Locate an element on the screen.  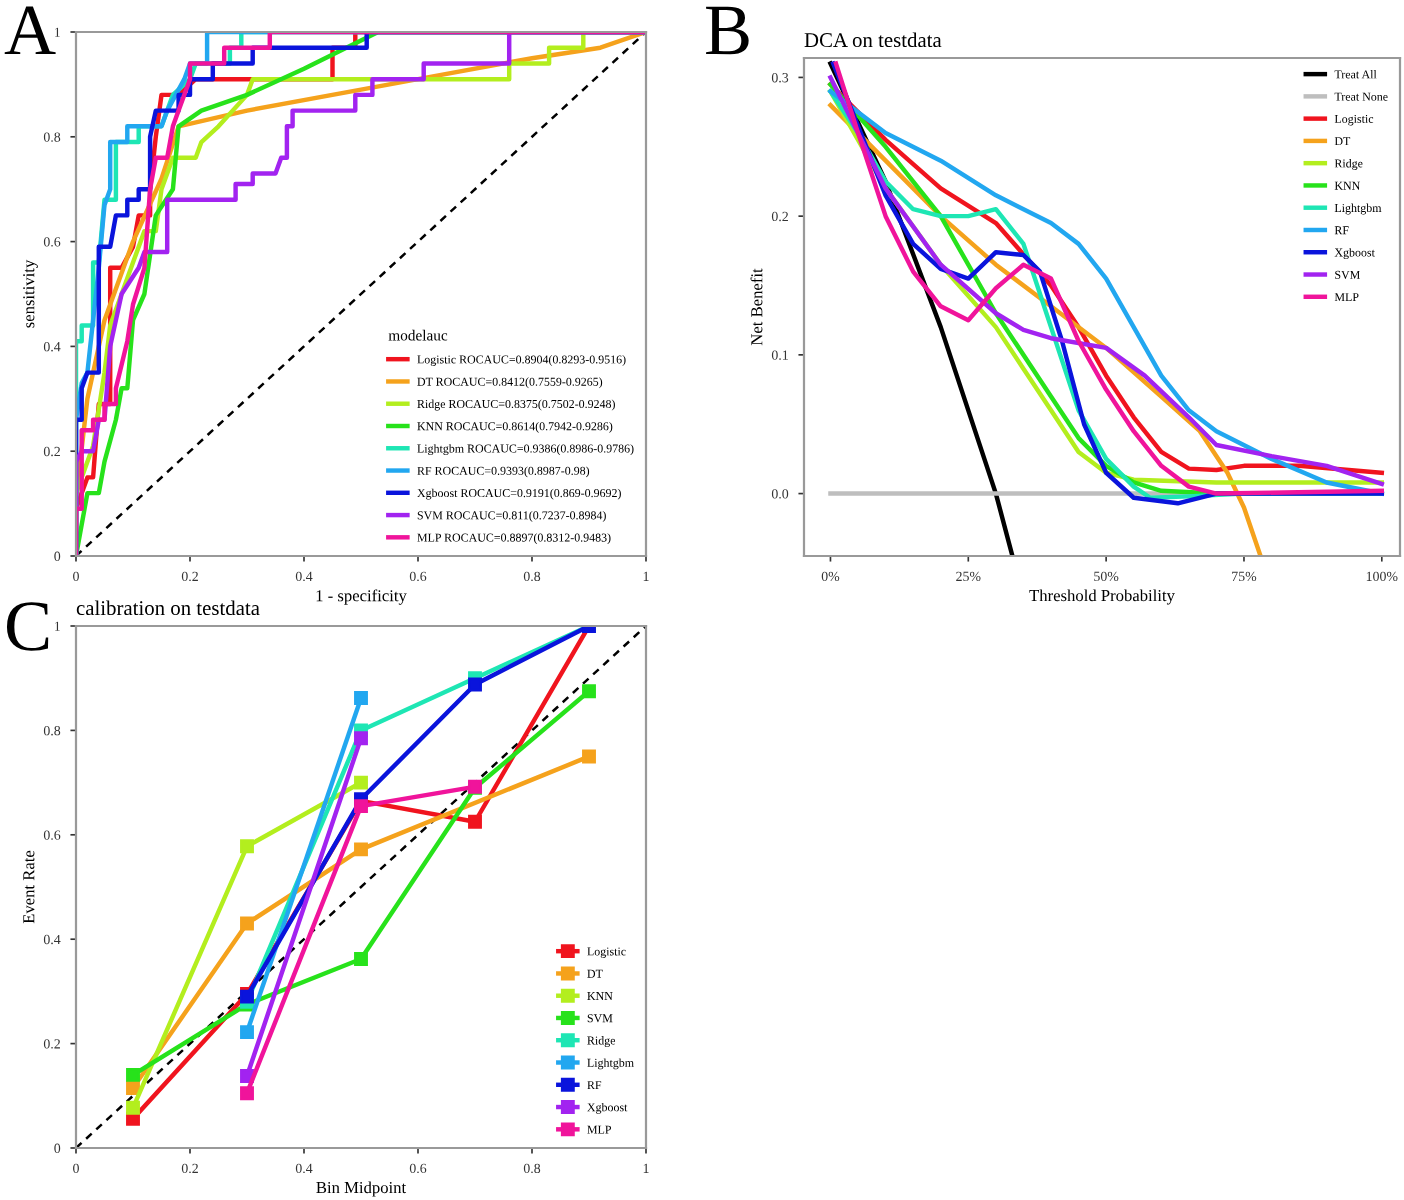
text: C is located at coordinates (27, 626).